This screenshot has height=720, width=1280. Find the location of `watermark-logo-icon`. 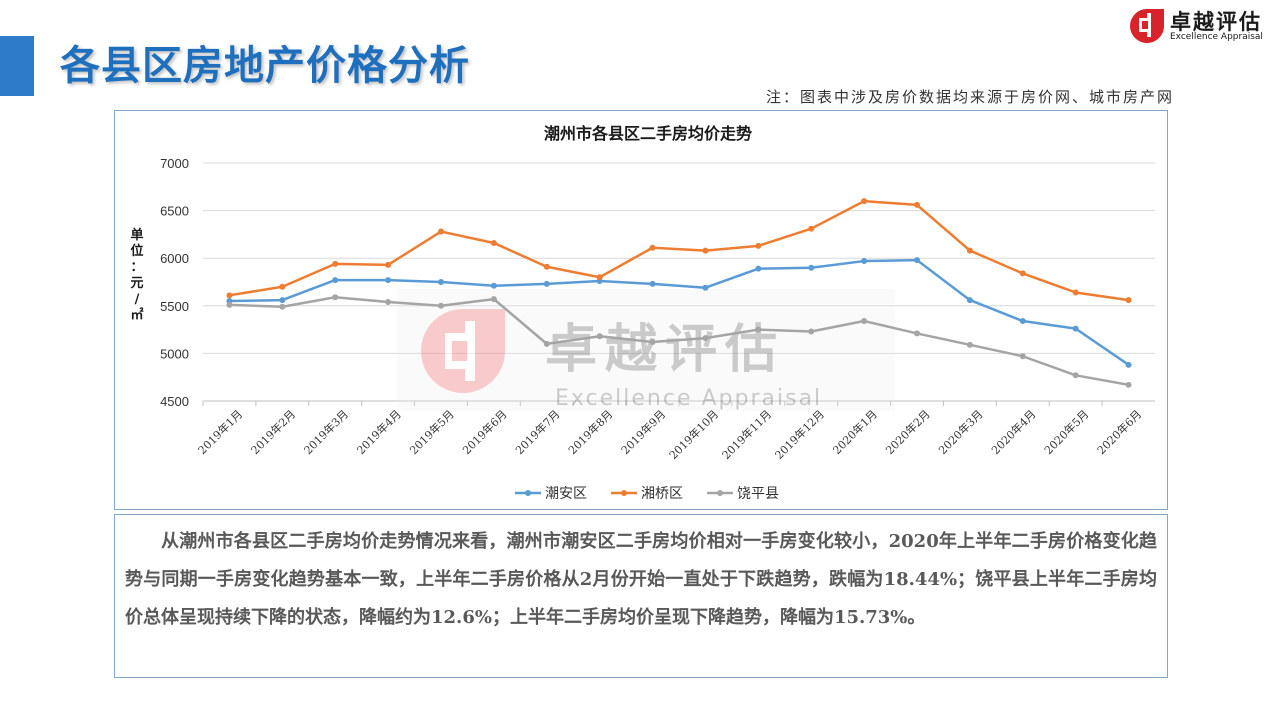

watermark-logo-icon is located at coordinates (463, 351).